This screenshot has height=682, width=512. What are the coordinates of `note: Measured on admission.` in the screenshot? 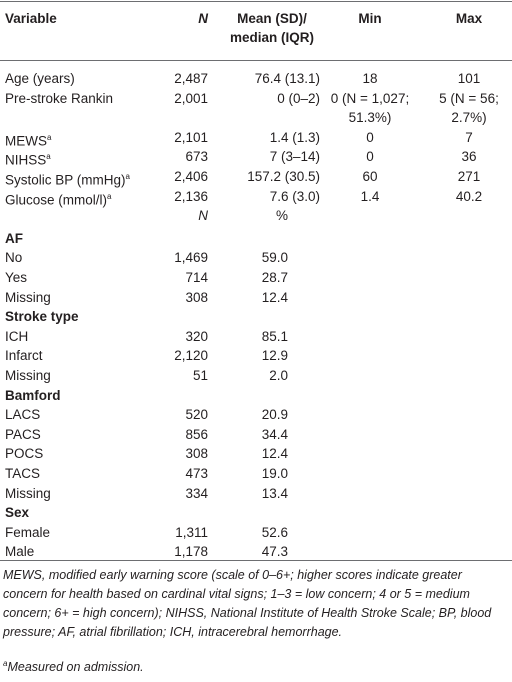 It's located at (75, 667).